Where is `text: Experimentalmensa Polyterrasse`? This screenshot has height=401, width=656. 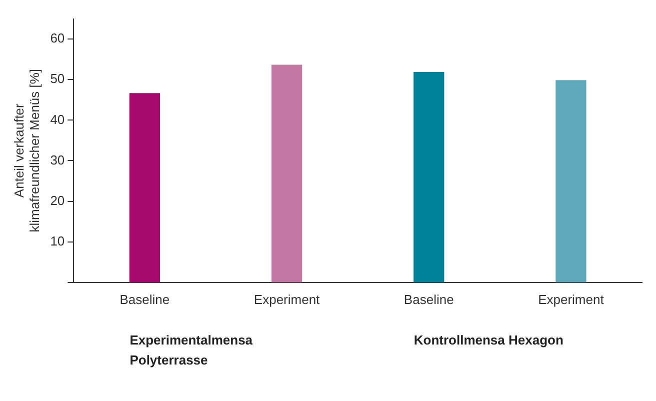 text: Experimentalmensa Polyterrasse is located at coordinates (192, 350).